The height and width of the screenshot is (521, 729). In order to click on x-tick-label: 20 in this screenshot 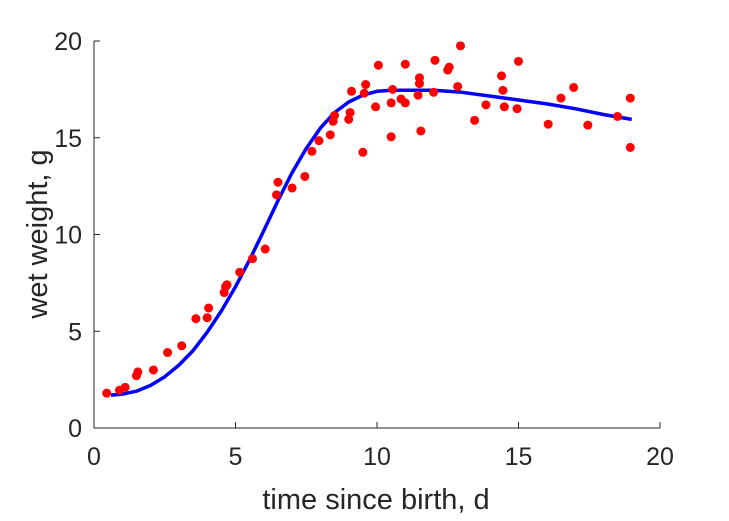, I will do `click(660, 457)`.